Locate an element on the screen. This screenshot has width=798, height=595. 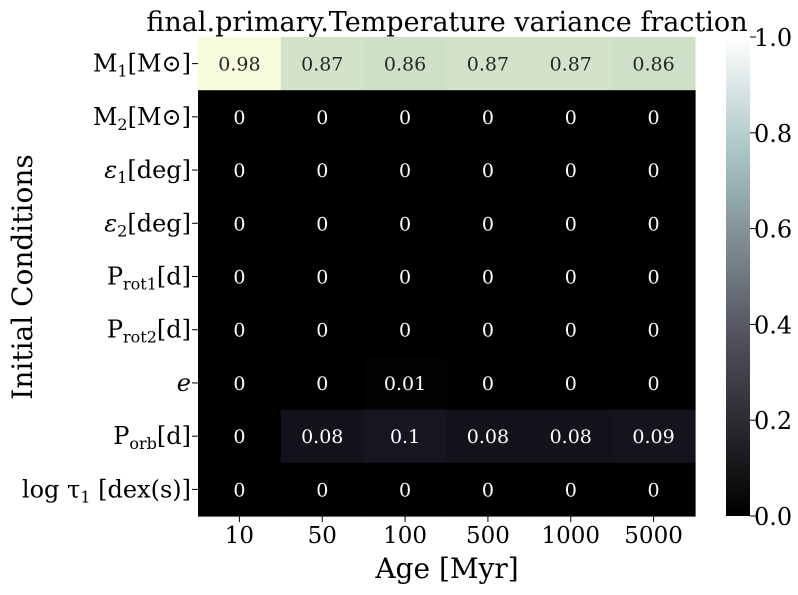
x-tick-label: 50 is located at coordinates (322, 536).